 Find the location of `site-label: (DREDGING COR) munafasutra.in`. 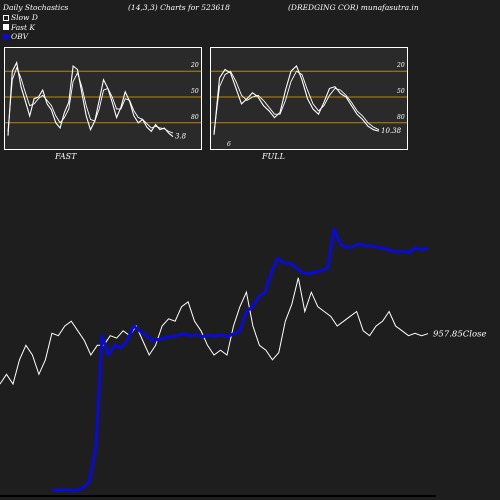

site-label: (DREDGING COR) munafasutra.in is located at coordinates (353, 7).